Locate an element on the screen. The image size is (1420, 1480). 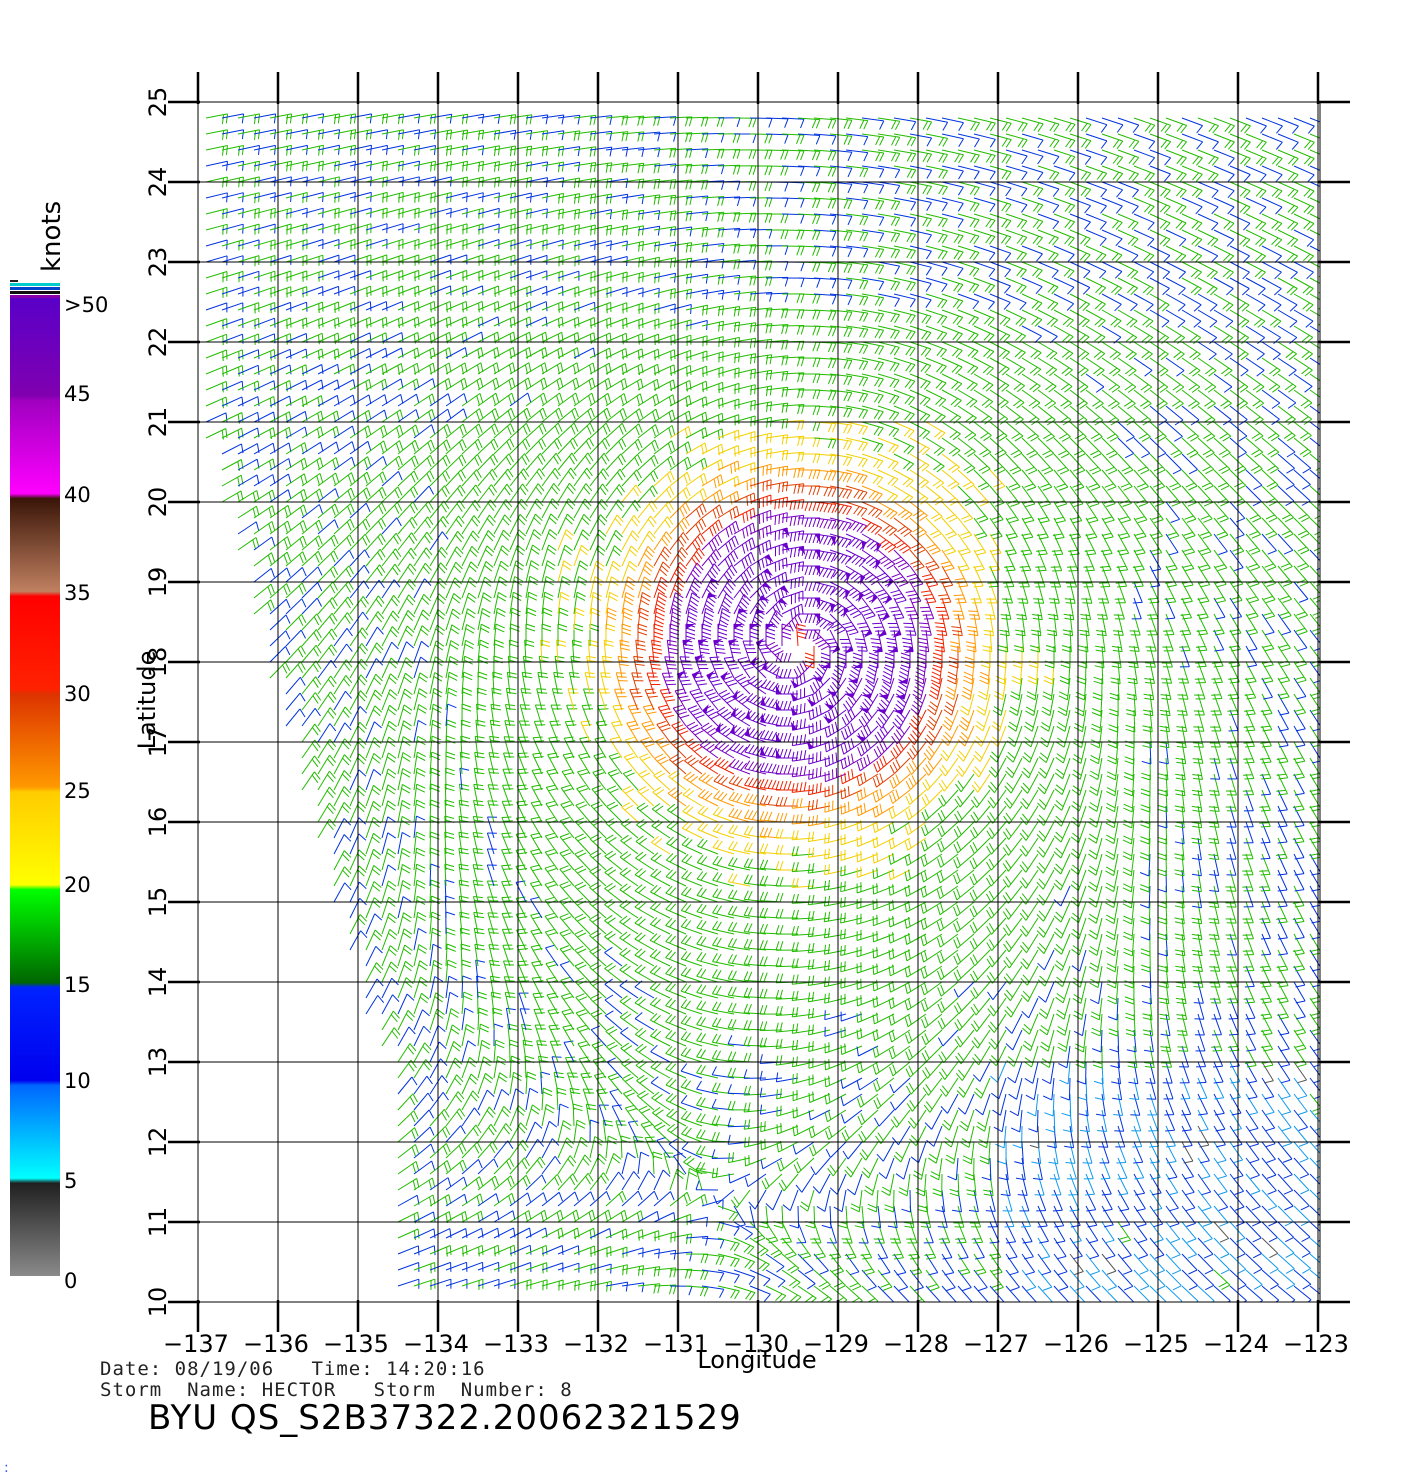
colorbar-title: knots is located at coordinates (52, 236).